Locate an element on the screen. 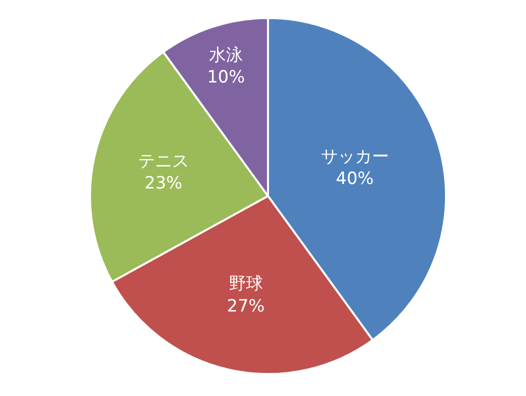 This screenshot has height=396, width=526. slice-label: サッカー is located at coordinates (354, 156).